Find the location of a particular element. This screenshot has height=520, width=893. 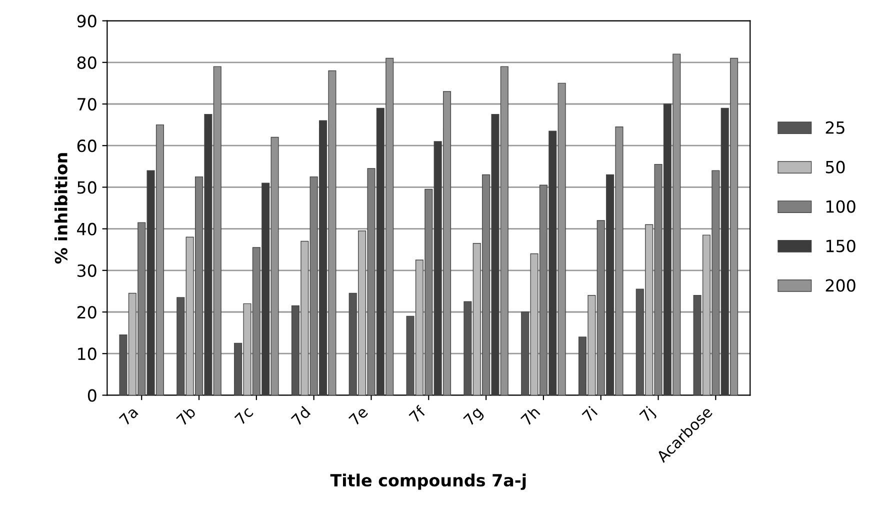

y-tick-label: 50 is located at coordinates (87, 187).